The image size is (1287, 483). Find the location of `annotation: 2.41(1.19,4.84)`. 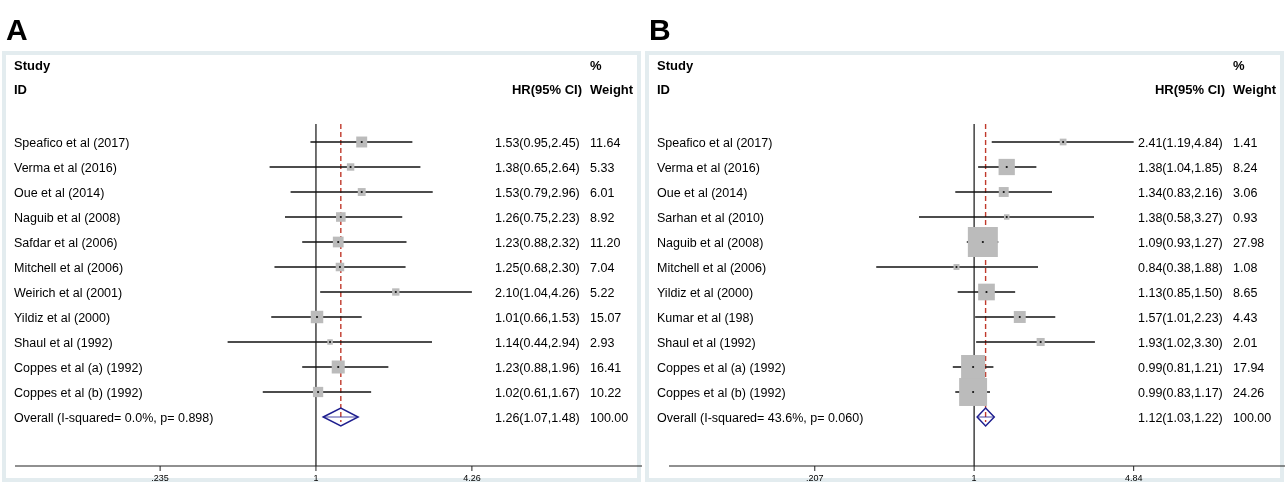

annotation: 2.41(1.19,4.84) is located at coordinates (1180, 142).